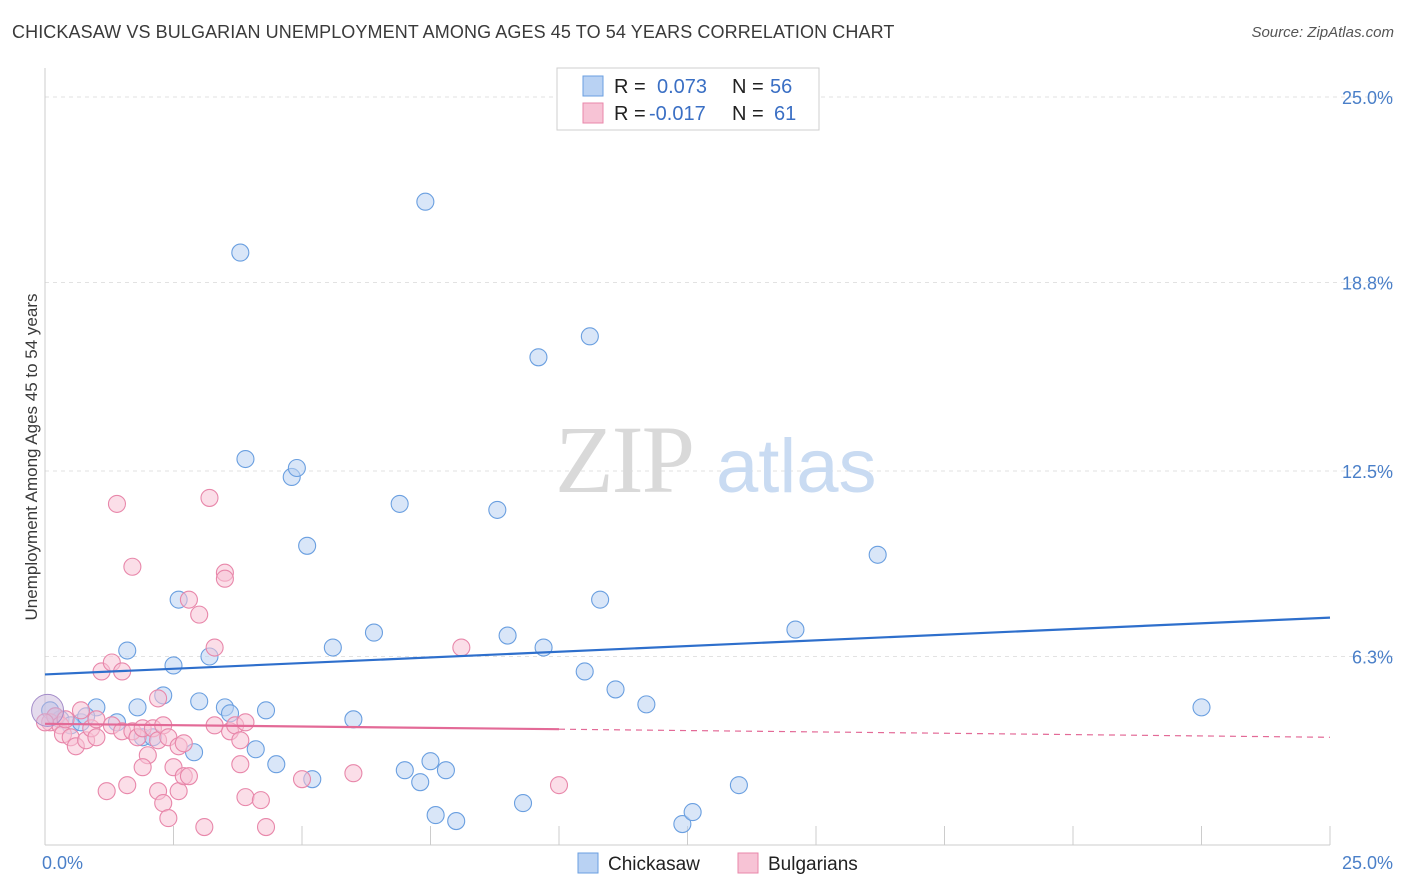 The width and height of the screenshot is (1406, 892). I want to click on bottom-legend-swatch-chickasaw, so click(588, 863).